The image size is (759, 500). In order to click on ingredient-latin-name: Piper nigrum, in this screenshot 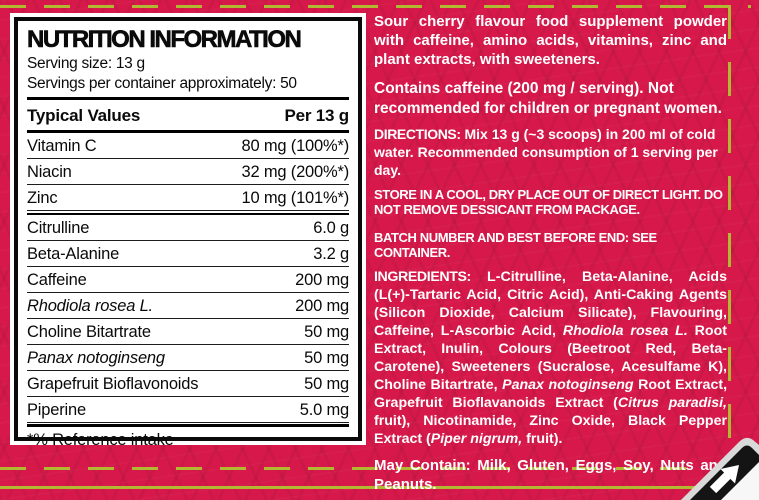, I will do `click(476, 439)`.